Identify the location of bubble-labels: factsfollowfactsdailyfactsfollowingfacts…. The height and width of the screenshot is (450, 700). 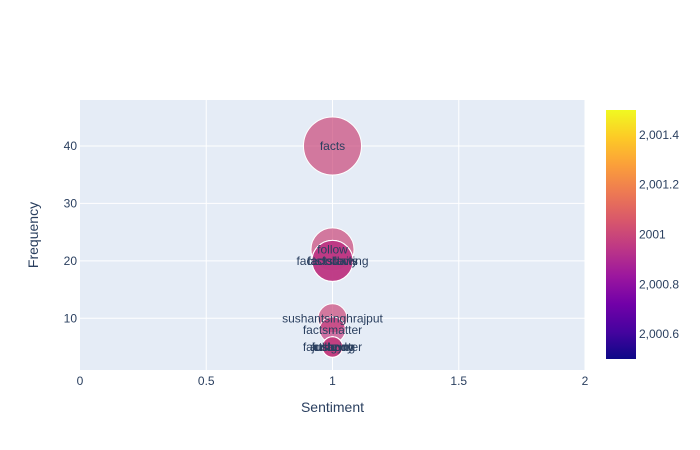
(332, 246).